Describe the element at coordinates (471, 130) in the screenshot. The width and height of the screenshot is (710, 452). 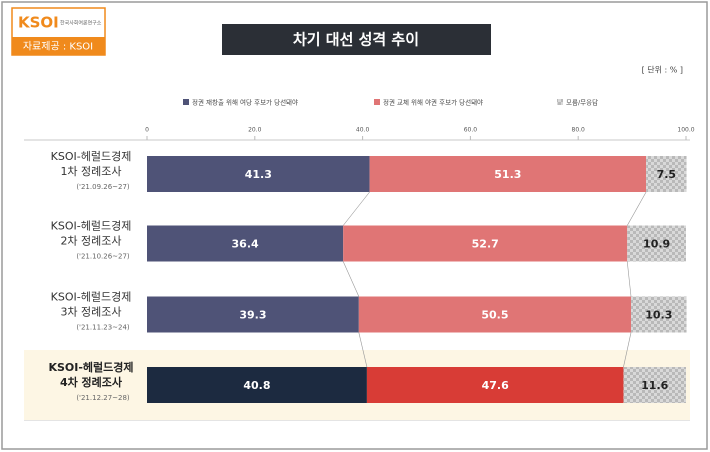
I see `x-tick-label: 60.0` at that location.